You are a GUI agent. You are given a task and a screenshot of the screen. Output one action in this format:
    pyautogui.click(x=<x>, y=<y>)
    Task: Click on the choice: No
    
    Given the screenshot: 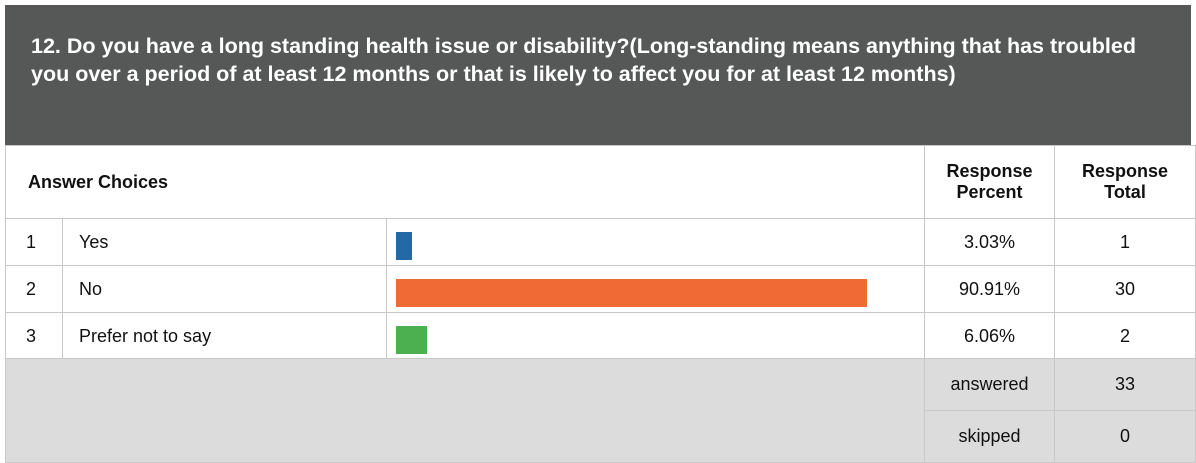 What is the action you would take?
    pyautogui.click(x=224, y=289)
    